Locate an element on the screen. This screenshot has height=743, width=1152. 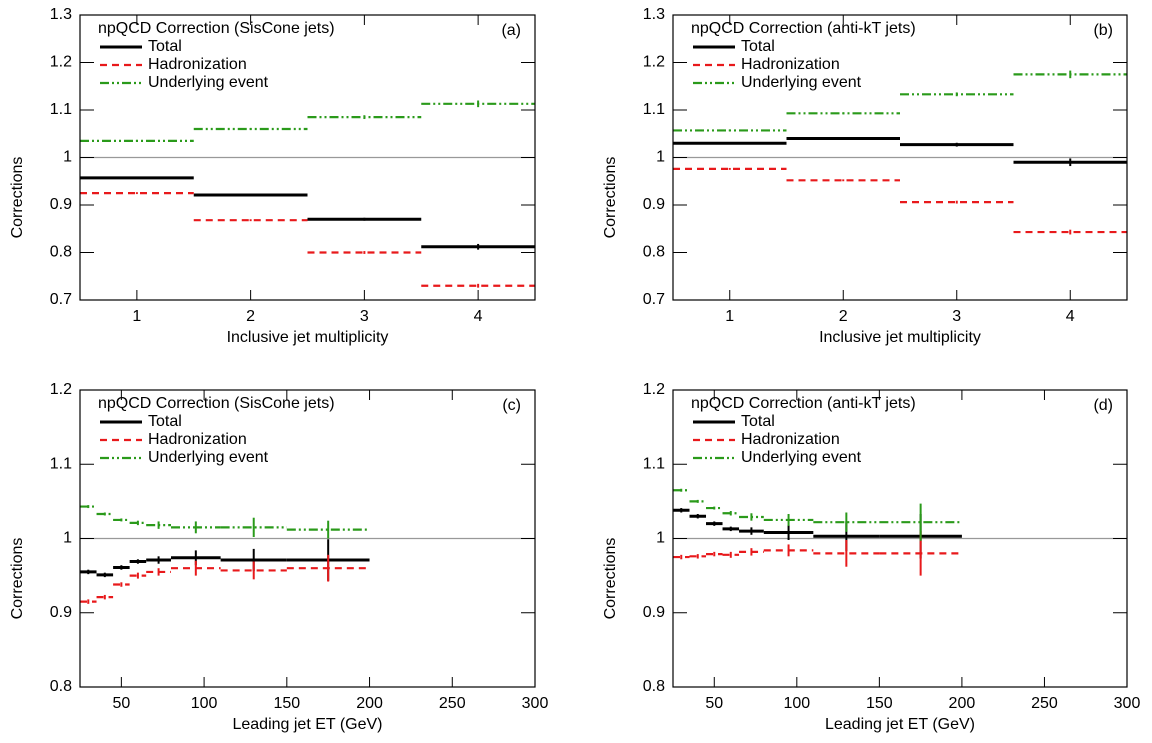
panel-label: (a) is located at coordinates (511, 30).